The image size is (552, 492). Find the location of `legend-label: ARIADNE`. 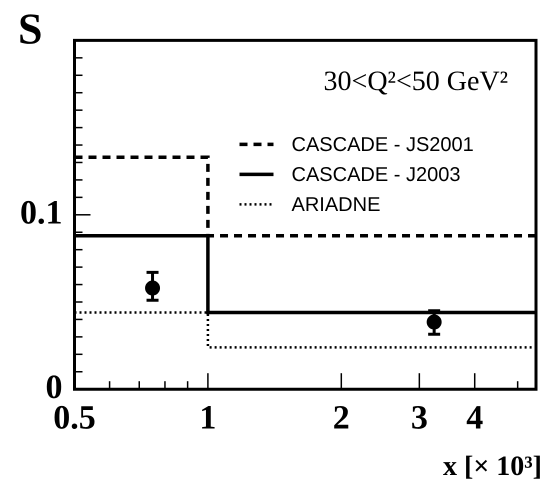

legend-label: ARIADNE is located at coordinates (336, 205).